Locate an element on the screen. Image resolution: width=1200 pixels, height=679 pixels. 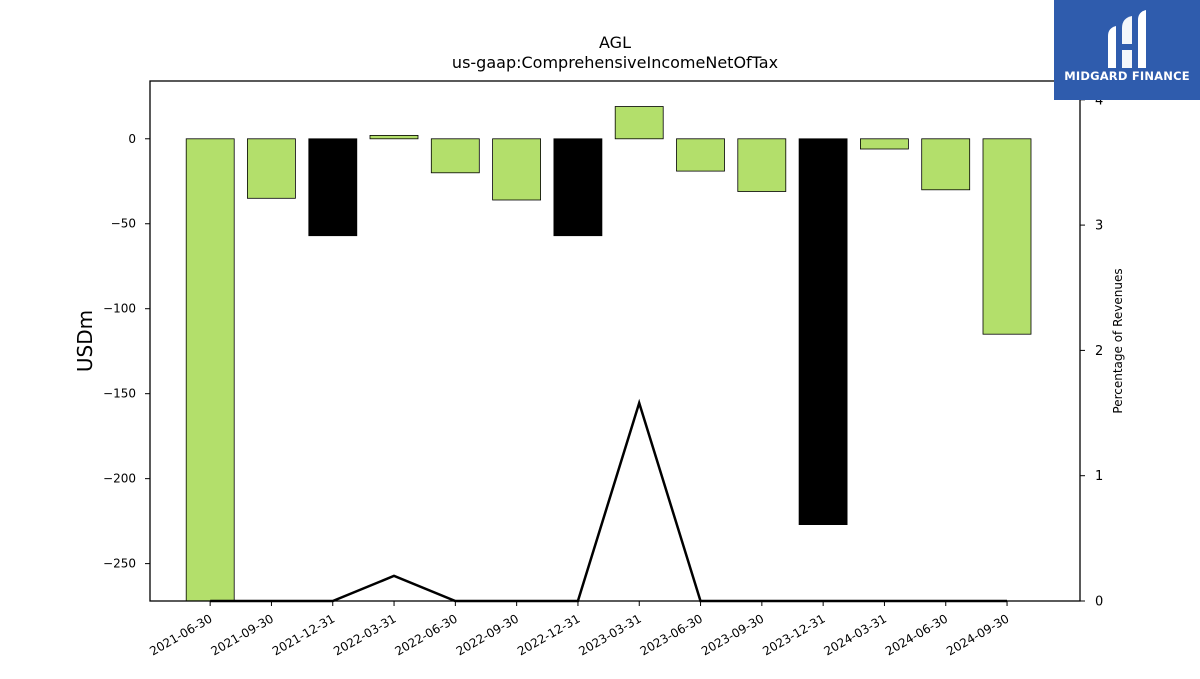
y-right-tick-label: 4 is located at coordinates (1099, 100).